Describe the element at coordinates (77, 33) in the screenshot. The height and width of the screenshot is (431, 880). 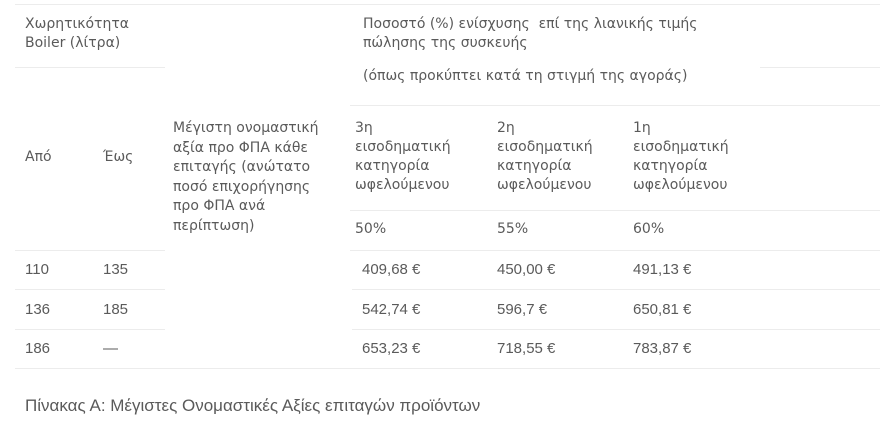
I see `header-capacity: Χωρητικότητα Boiler (λίτρα)` at that location.